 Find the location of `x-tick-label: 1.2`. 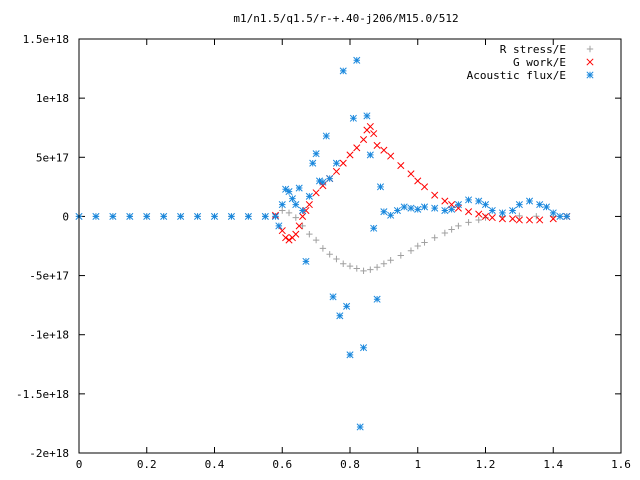

x-tick-label: 1.2 is located at coordinates (486, 464).